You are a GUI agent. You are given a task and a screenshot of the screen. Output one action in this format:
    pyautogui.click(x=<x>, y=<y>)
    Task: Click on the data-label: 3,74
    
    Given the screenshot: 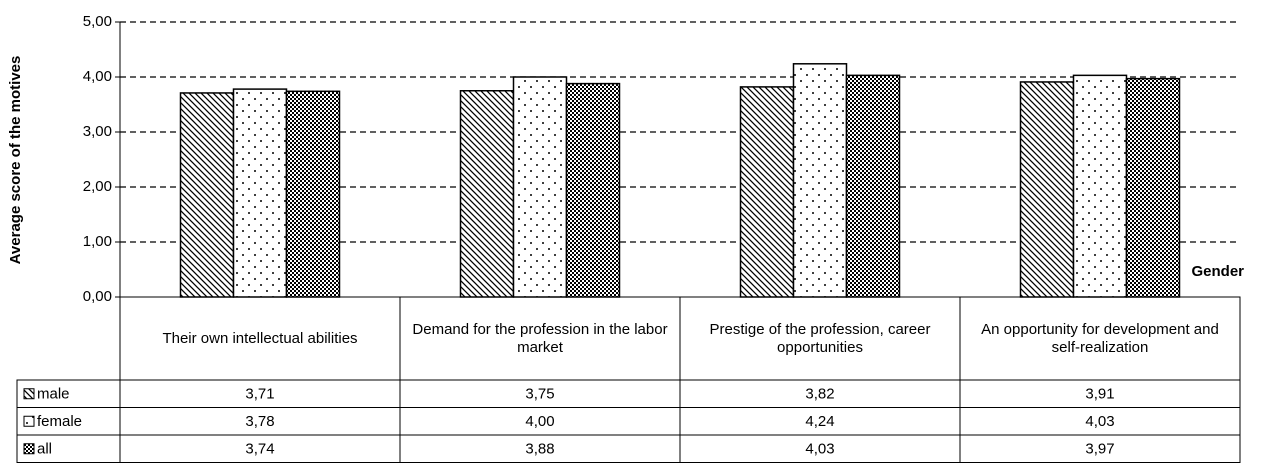 What is the action you would take?
    pyautogui.click(x=259, y=449)
    